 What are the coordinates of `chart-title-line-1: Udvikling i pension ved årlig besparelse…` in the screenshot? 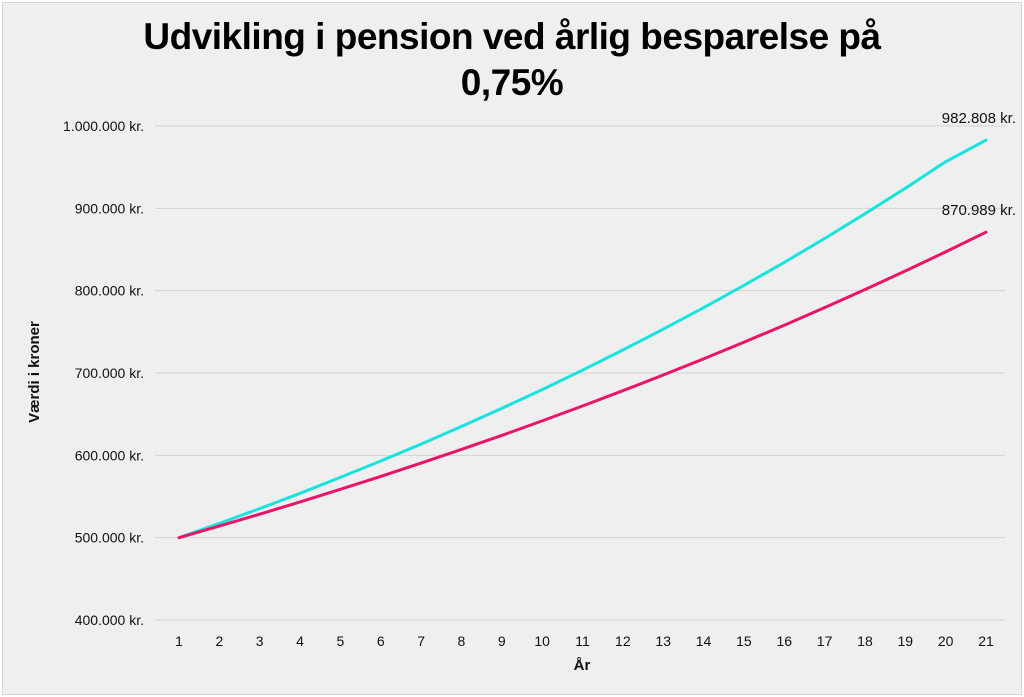 It's located at (512, 36).